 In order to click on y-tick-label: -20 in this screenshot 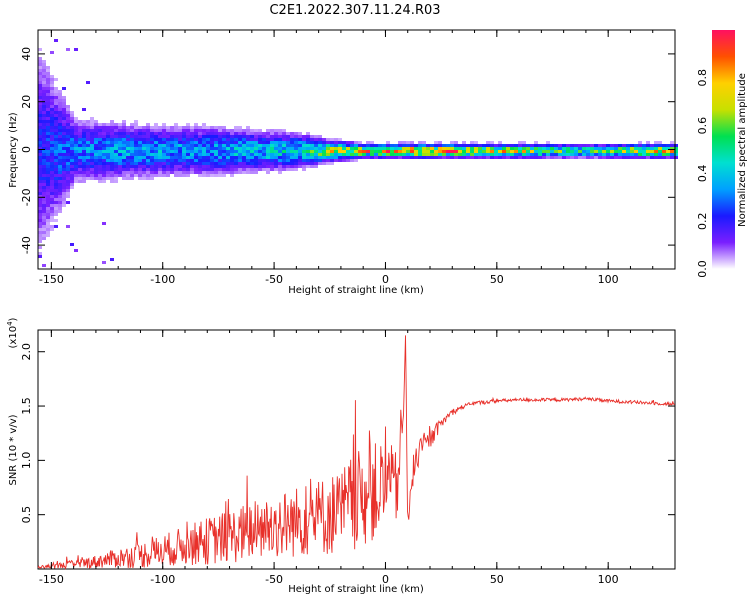, I will do `click(26, 197)`.